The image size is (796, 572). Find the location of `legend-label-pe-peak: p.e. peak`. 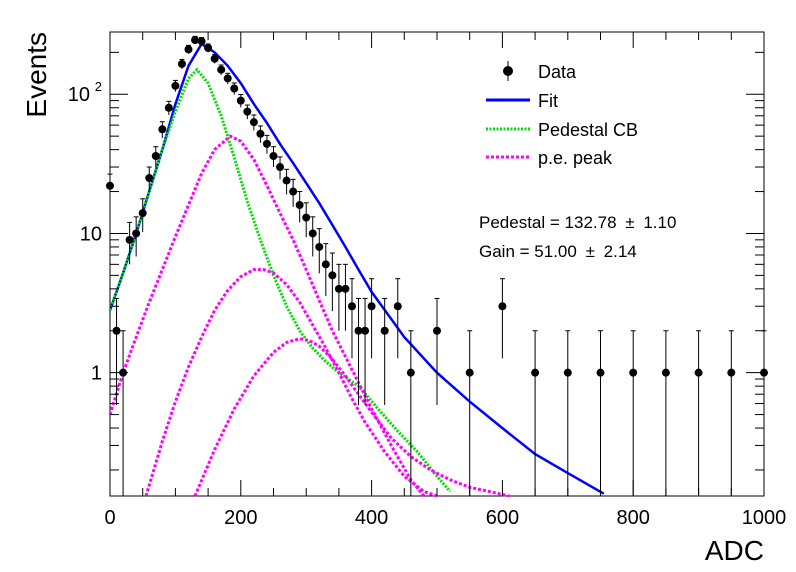

legend-label-pe-peak: p.e. peak is located at coordinates (575, 158).